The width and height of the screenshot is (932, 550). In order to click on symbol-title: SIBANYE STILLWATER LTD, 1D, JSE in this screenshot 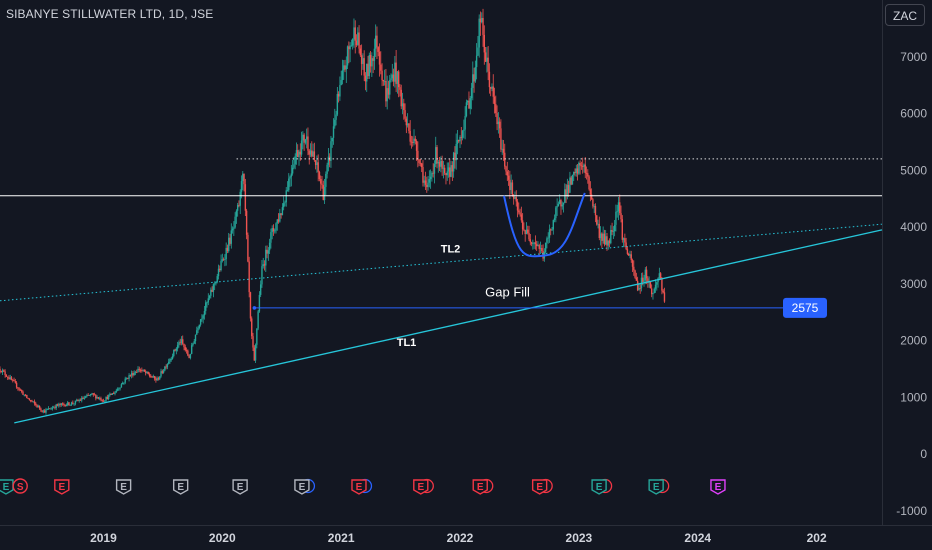, I will do `click(110, 14)`.